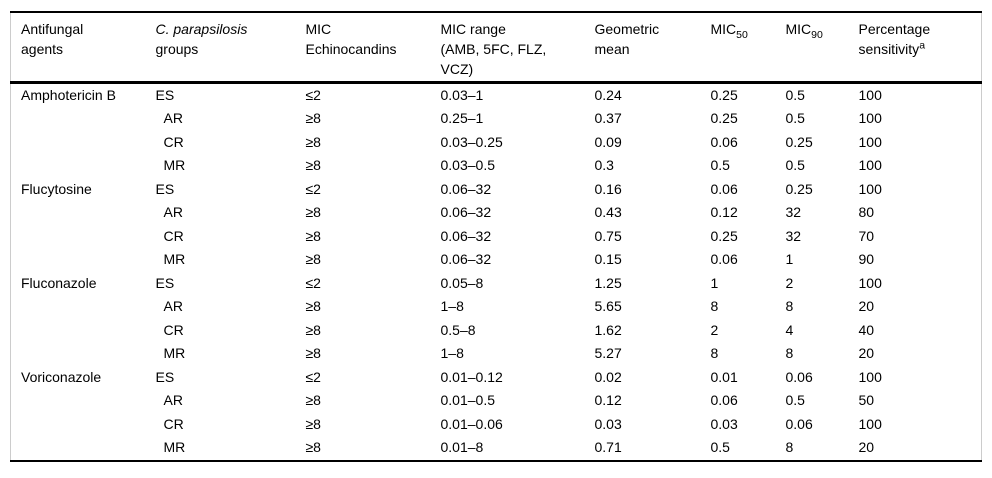 Image resolution: width=992 pixels, height=478 pixels. I want to click on sensitivity-label-line: sensitivitya, so click(919, 49).